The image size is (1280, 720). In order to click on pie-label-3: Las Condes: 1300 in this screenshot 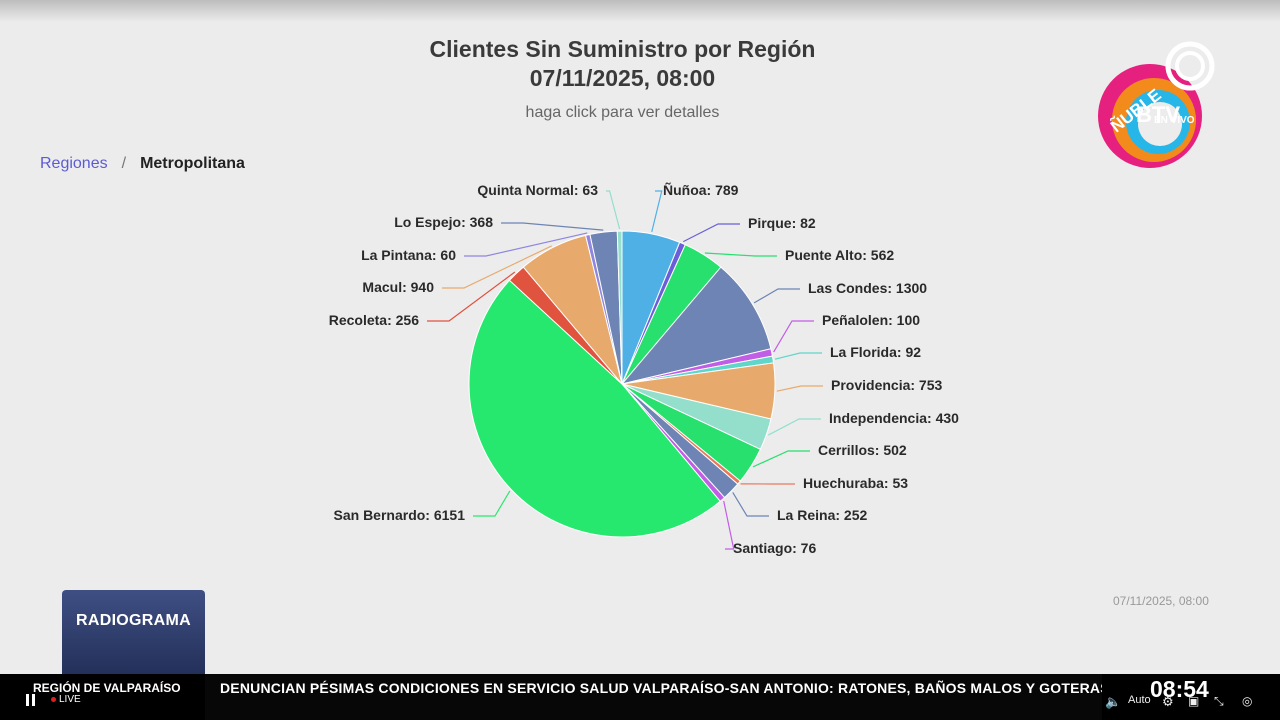, I will do `click(867, 288)`.